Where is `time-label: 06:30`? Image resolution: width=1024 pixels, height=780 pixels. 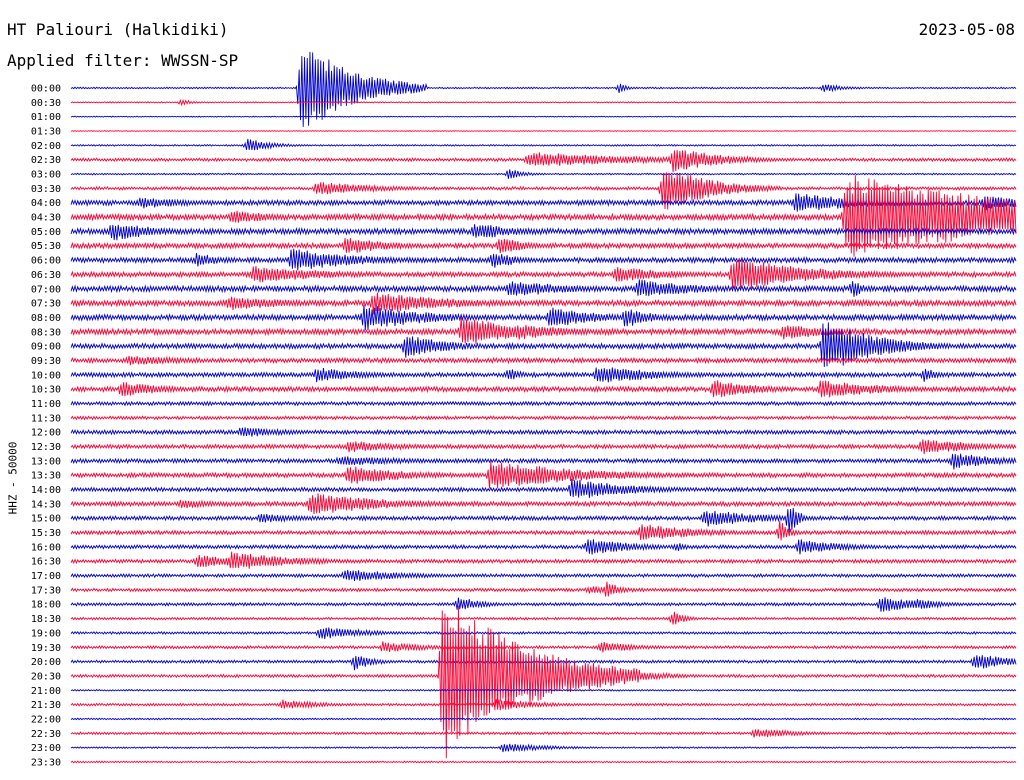 time-label: 06:30 is located at coordinates (46, 275).